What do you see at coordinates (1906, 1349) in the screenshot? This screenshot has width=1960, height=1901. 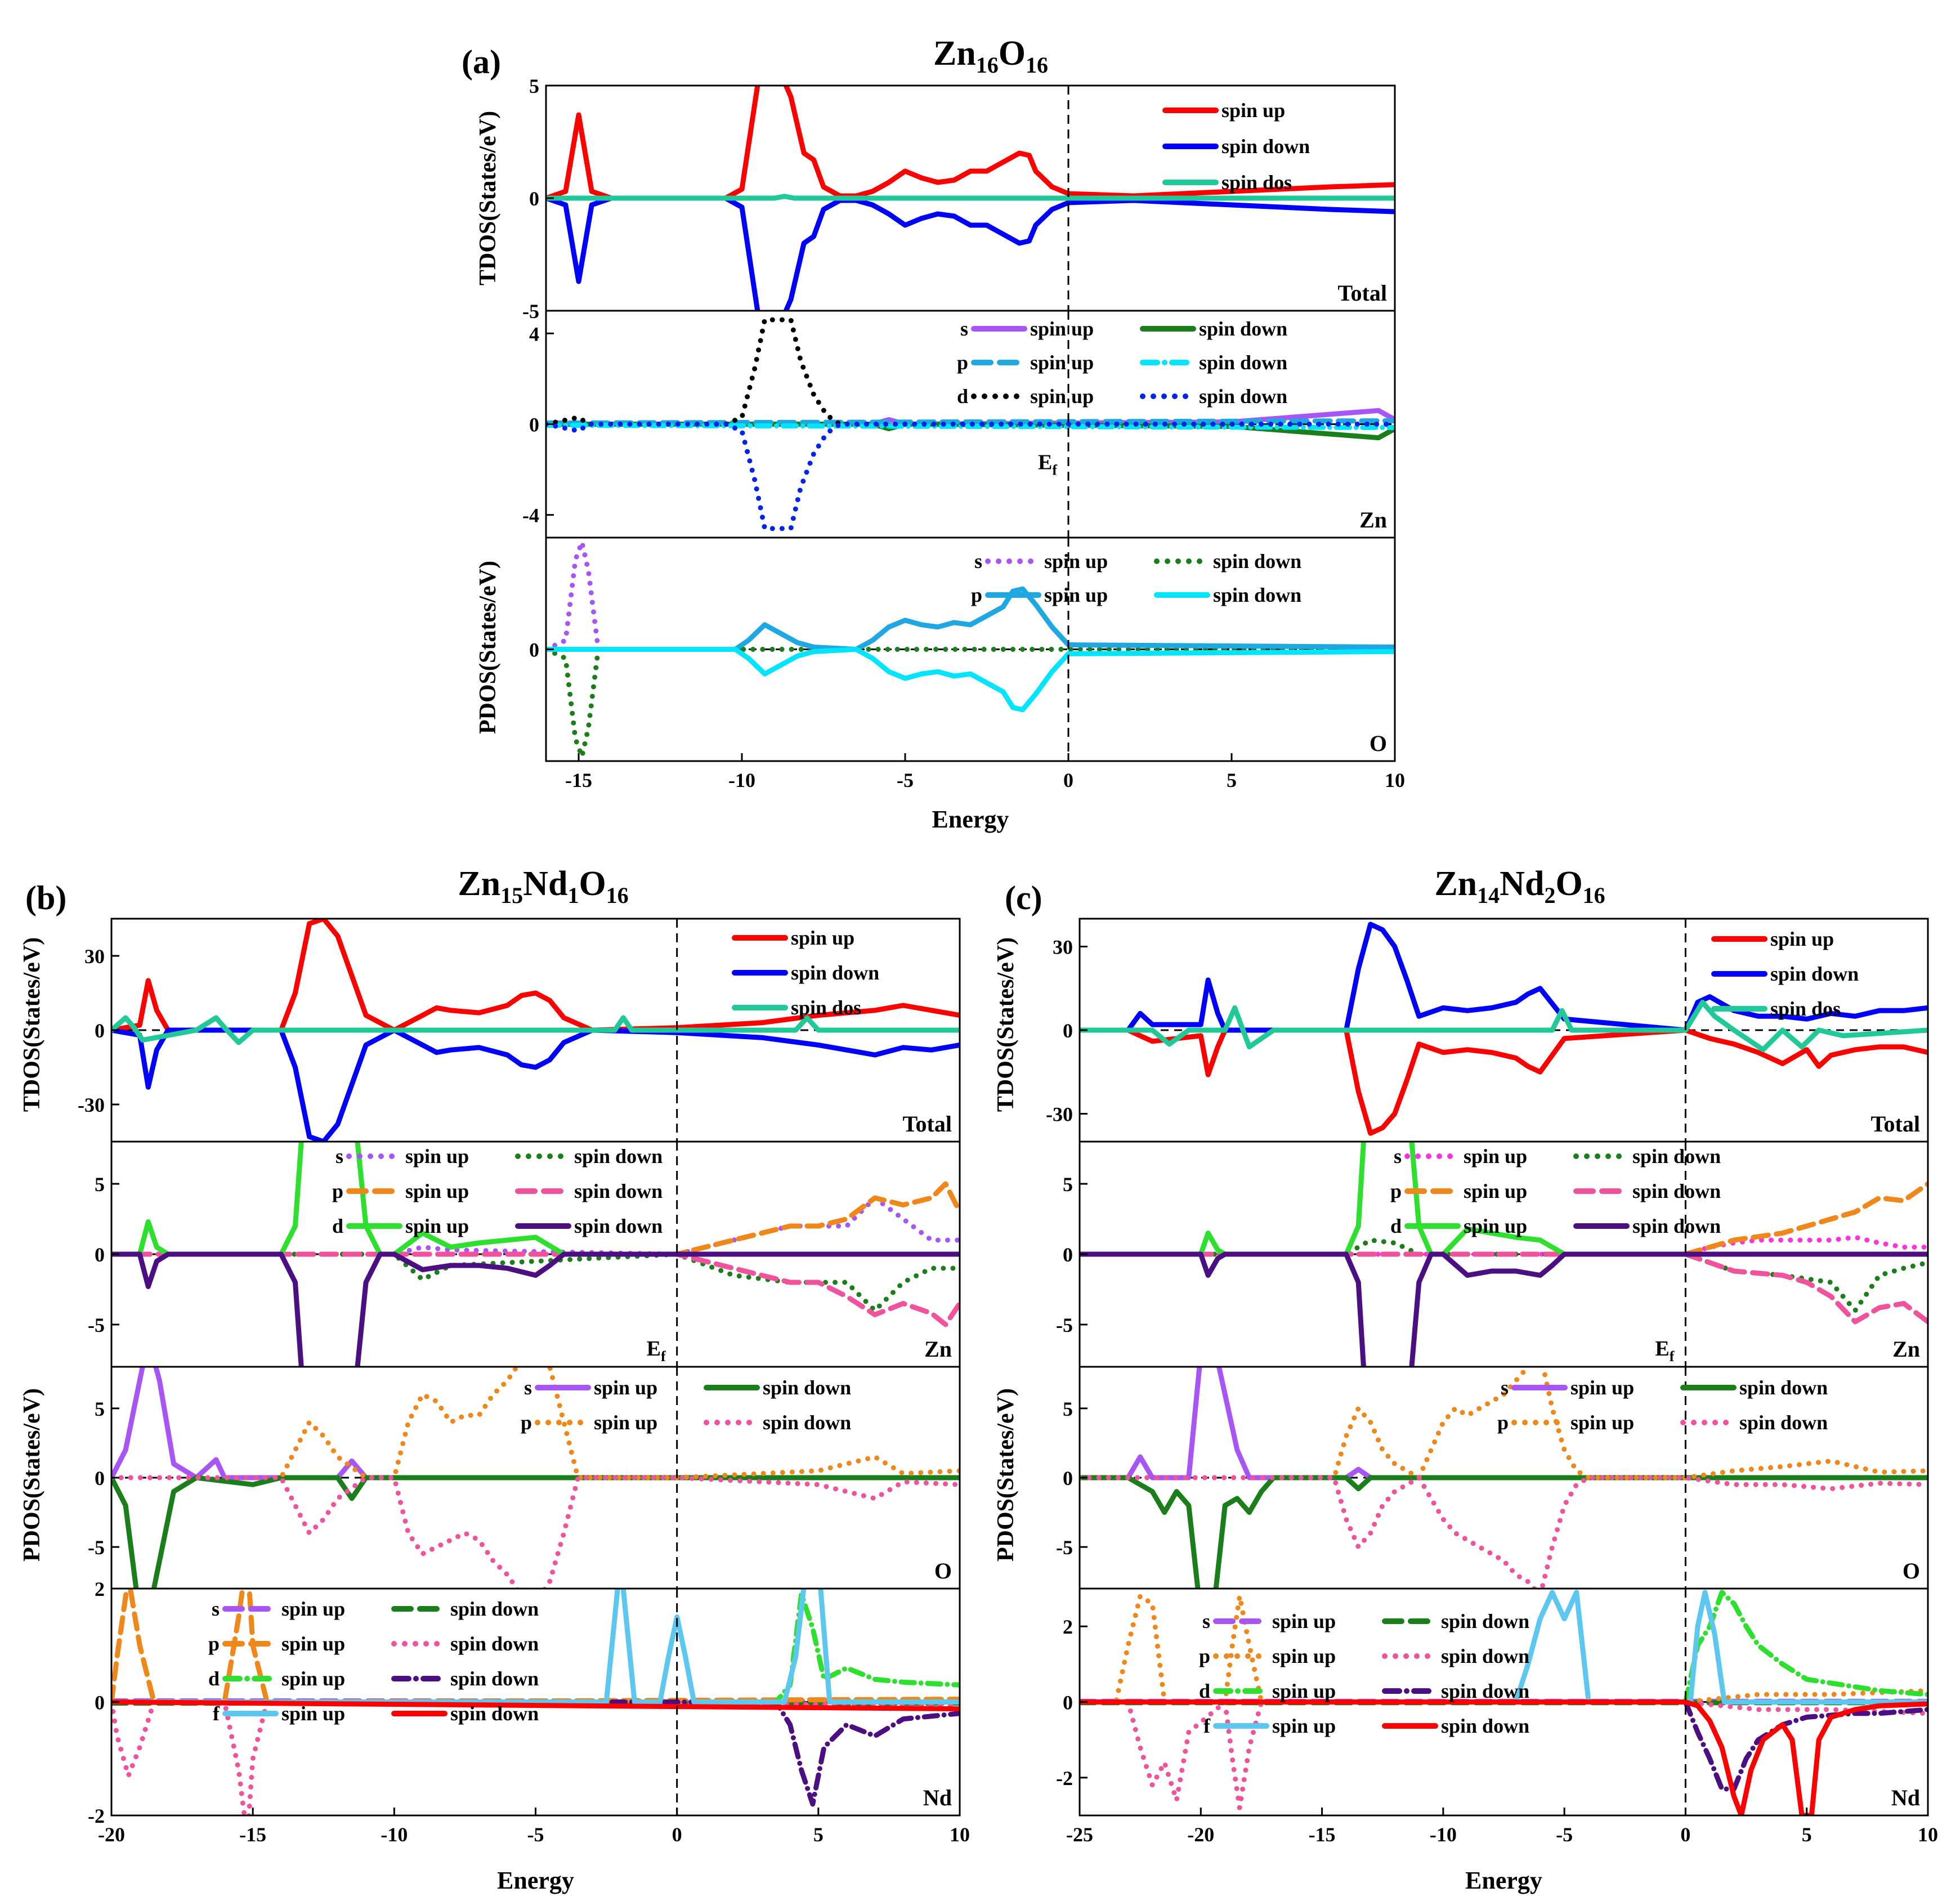 I see `subpanel-name: Zn` at bounding box center [1906, 1349].